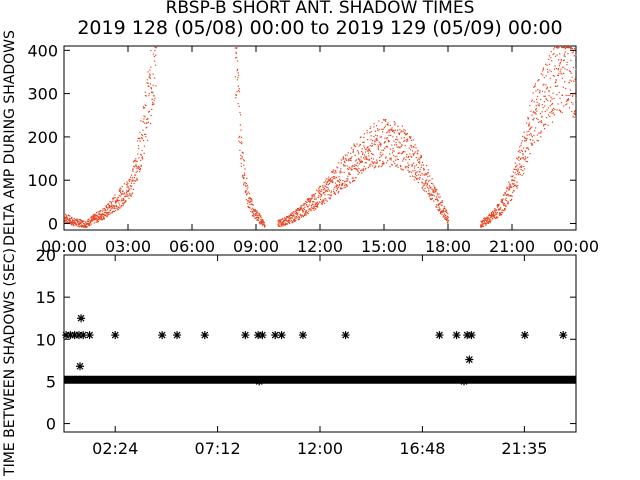 The height and width of the screenshot is (480, 640). I want to click on xtick-label: 09:00, so click(256, 246).